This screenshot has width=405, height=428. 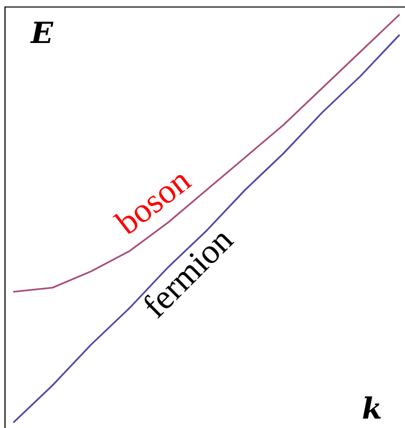 What do you see at coordinates (152, 201) in the screenshot?
I see `text: boson` at bounding box center [152, 201].